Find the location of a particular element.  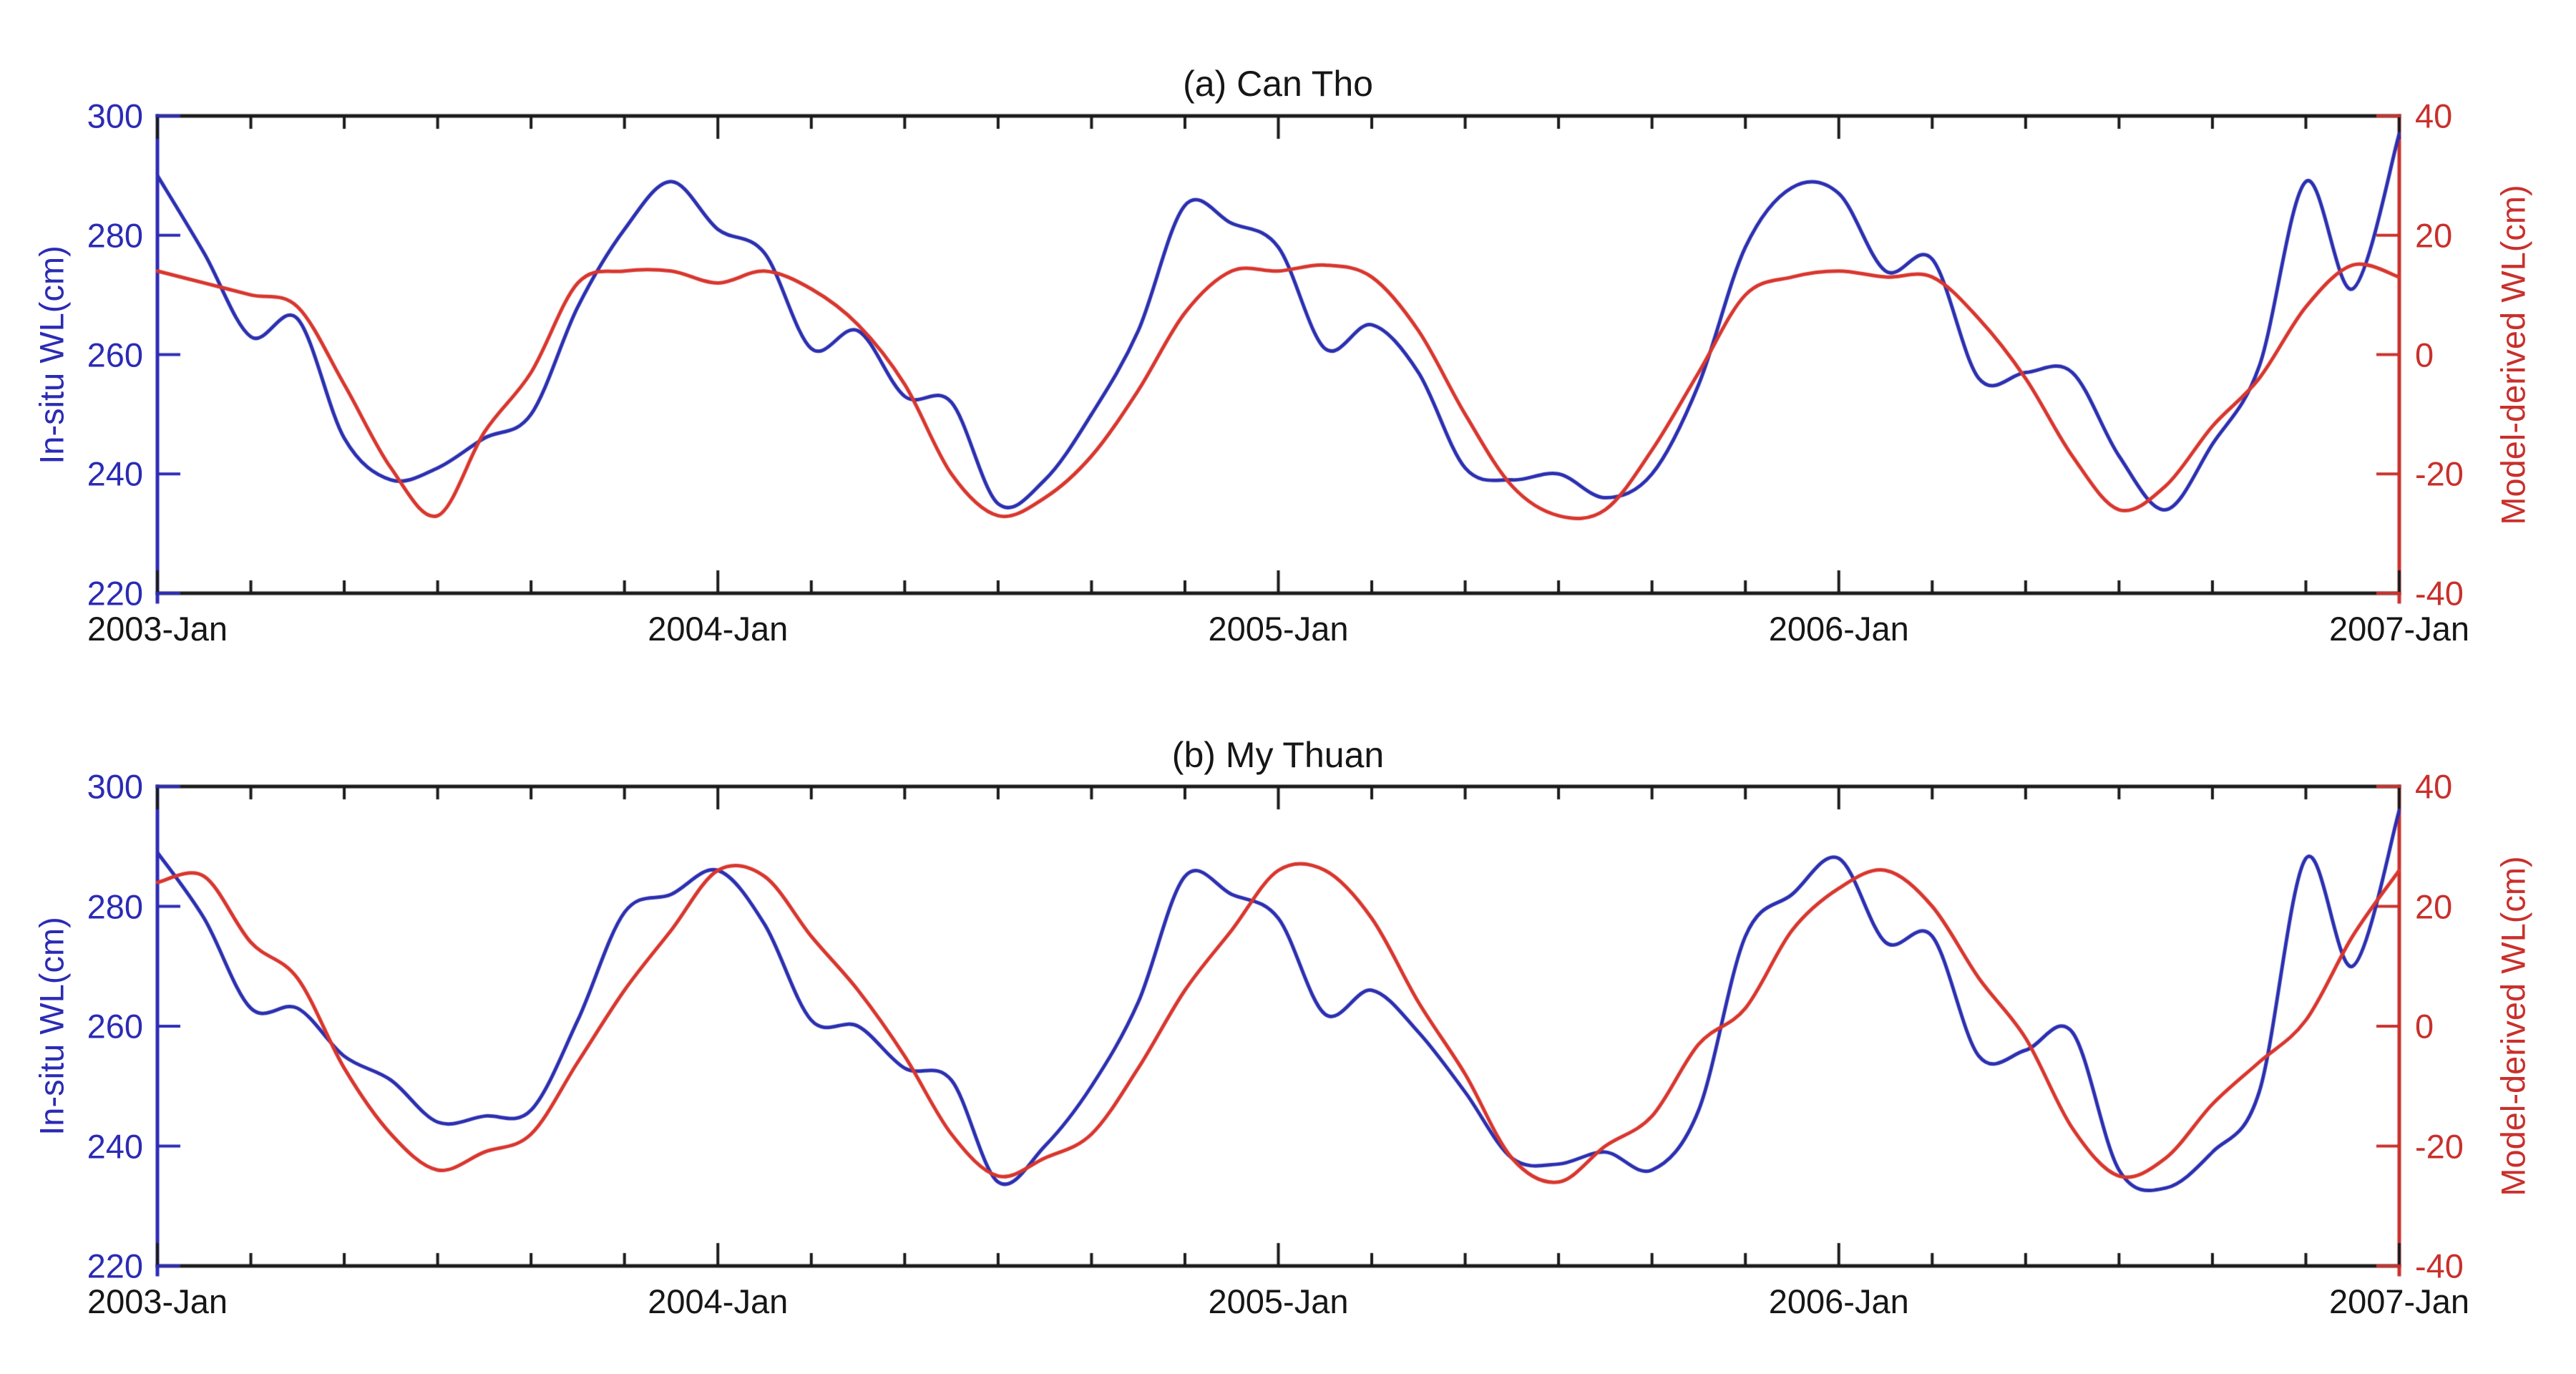

panel-a-left-tick-260: 260 is located at coordinates (115, 355).